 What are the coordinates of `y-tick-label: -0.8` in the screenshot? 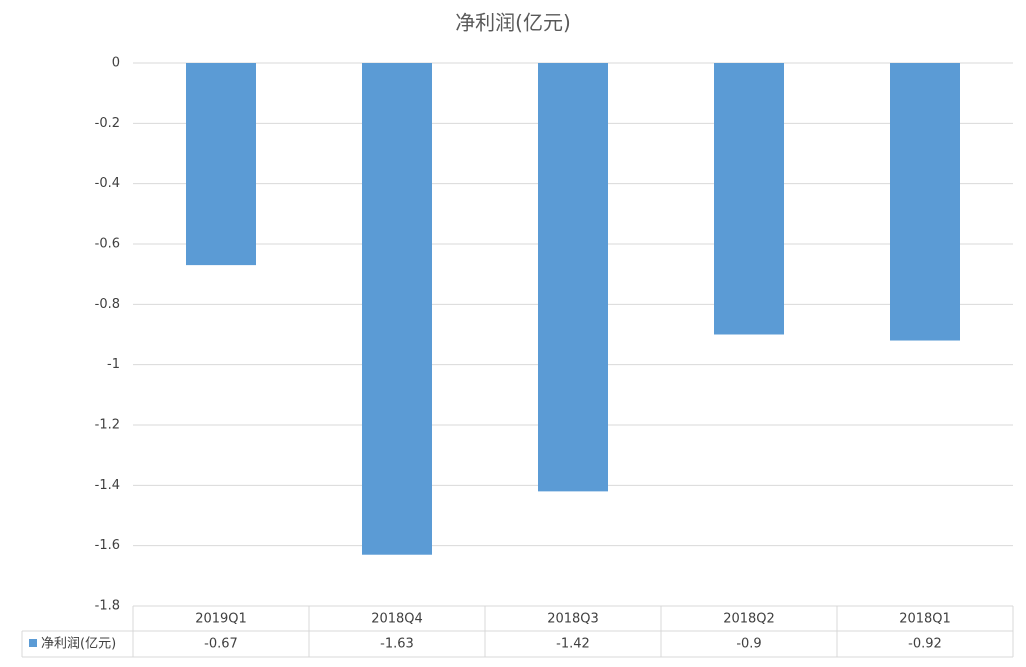 It's located at (107, 304).